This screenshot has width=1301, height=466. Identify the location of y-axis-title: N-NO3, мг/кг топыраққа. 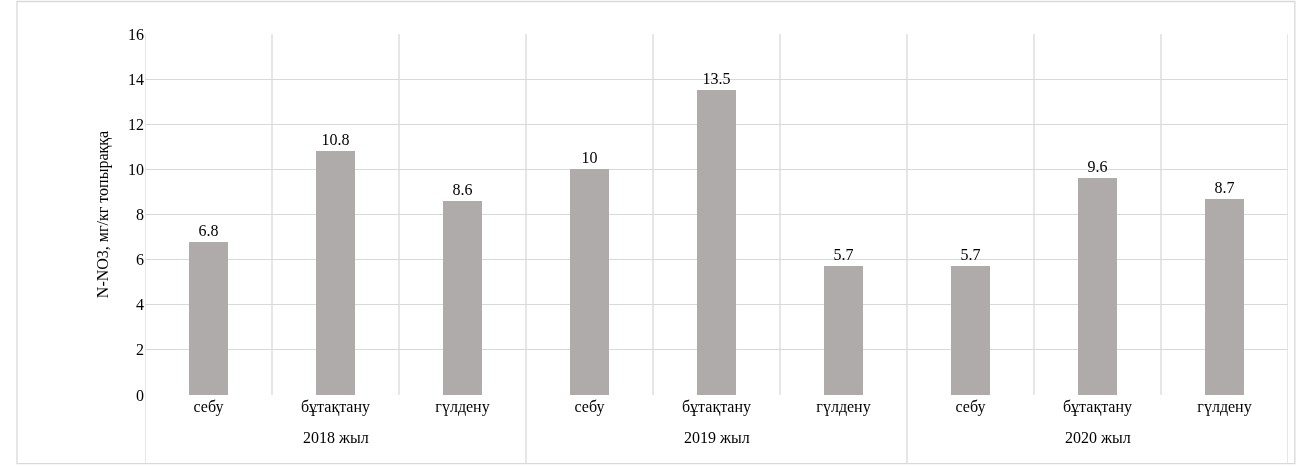
(102, 214).